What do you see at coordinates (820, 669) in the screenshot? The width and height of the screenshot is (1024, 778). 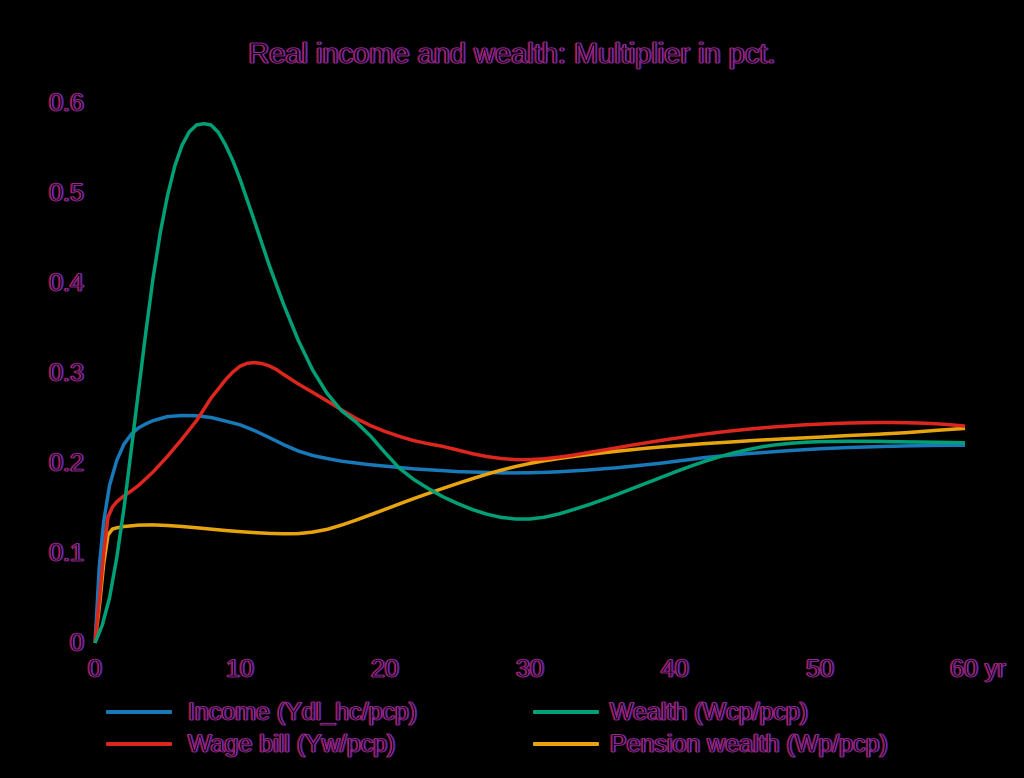 I see `x-tick-50: 50` at bounding box center [820, 669].